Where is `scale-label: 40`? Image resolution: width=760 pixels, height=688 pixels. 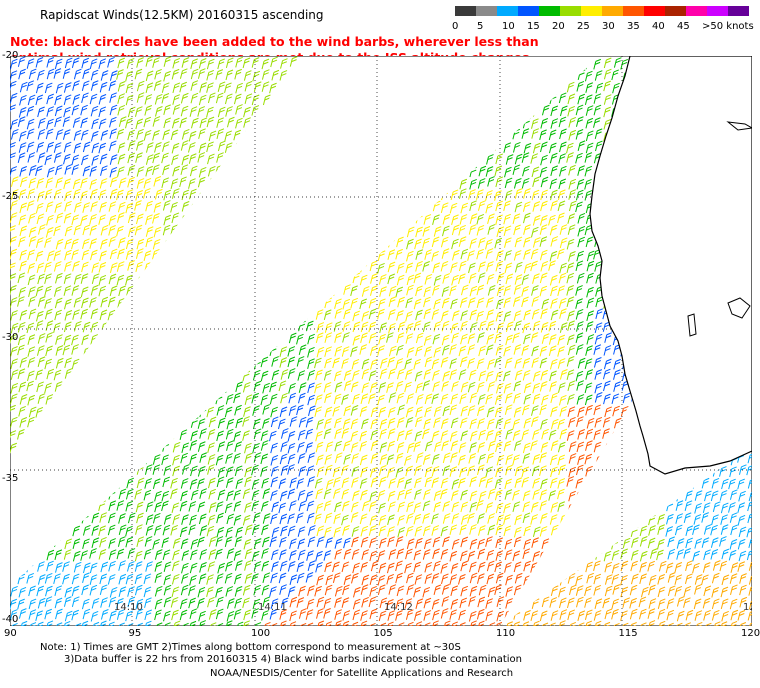 scale-label: 40 is located at coordinates (658, 26).